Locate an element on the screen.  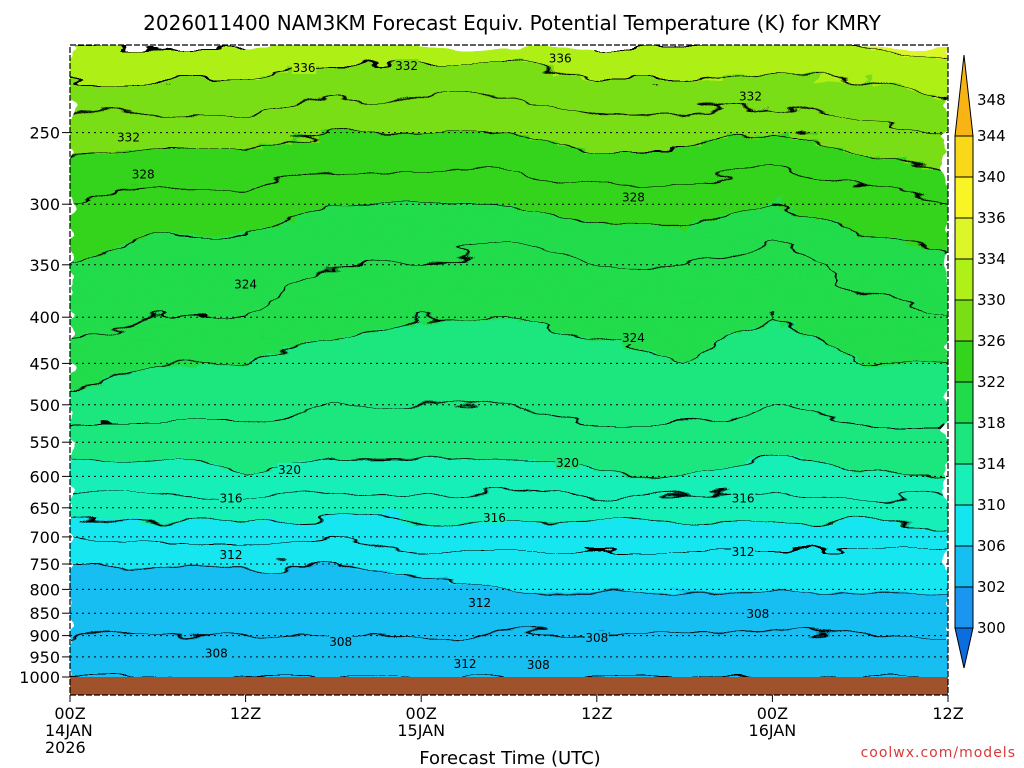
y-tick-label: 950 is located at coordinates (44, 657).